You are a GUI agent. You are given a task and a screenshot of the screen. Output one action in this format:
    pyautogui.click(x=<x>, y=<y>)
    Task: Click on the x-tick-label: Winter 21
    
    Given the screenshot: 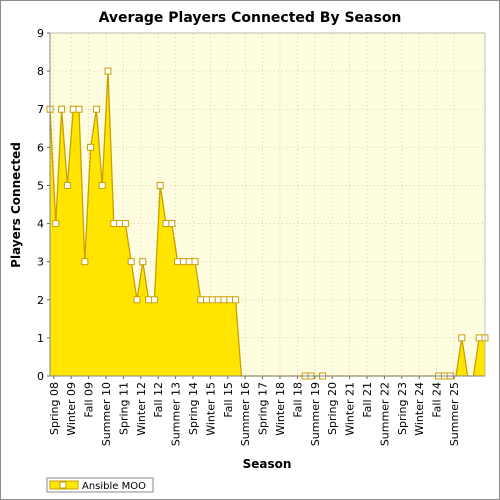 What is the action you would take?
    pyautogui.click(x=350, y=409)
    